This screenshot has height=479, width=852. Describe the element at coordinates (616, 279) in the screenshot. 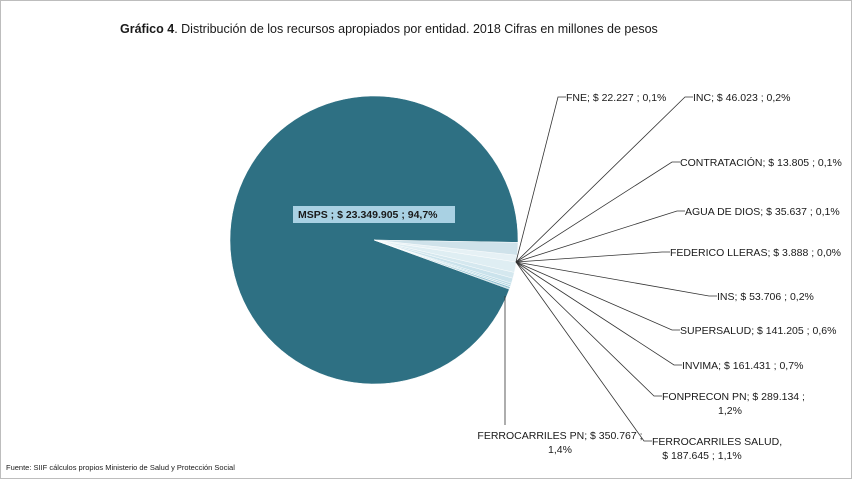

I see `leader-line-ins` at that location.